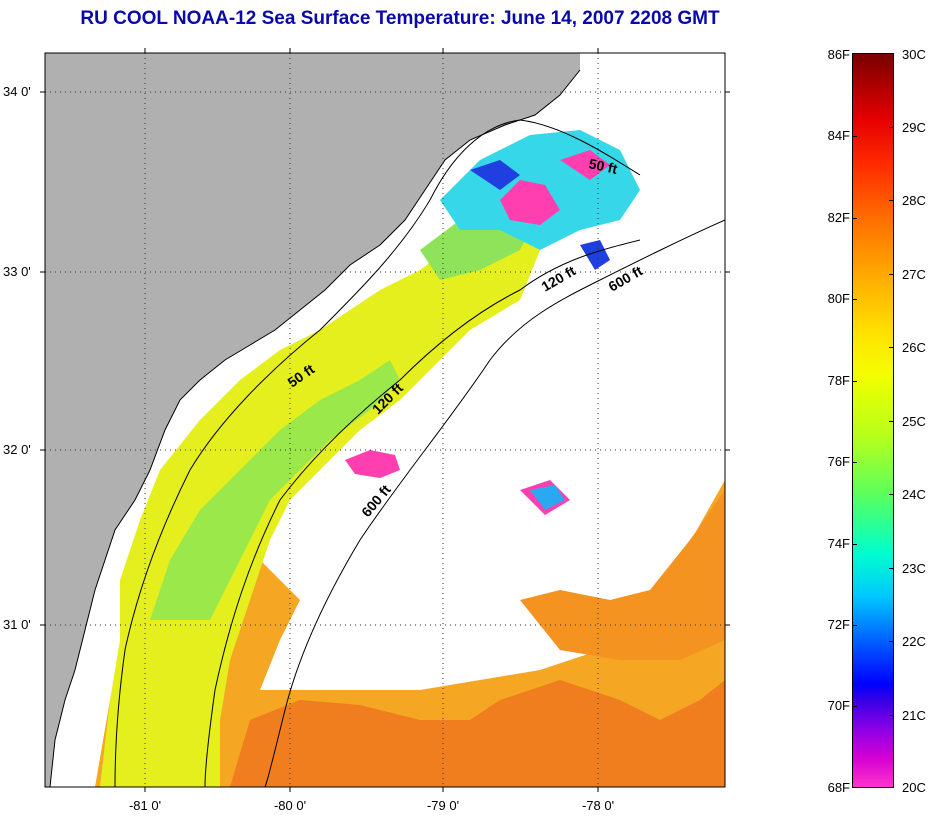  What do you see at coordinates (914, 787) in the screenshot?
I see `colorbar-label-c: 20C` at bounding box center [914, 787].